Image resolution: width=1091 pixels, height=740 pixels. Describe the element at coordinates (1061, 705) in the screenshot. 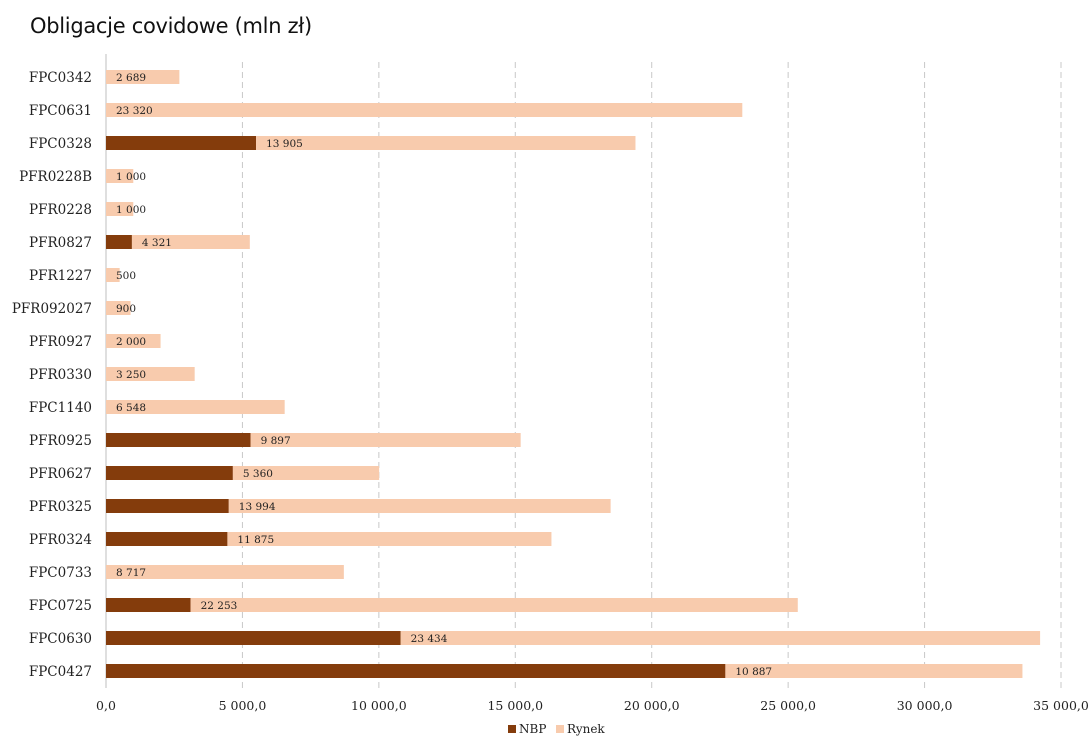

I see `x-tick-label: 35 000,0` at that location.